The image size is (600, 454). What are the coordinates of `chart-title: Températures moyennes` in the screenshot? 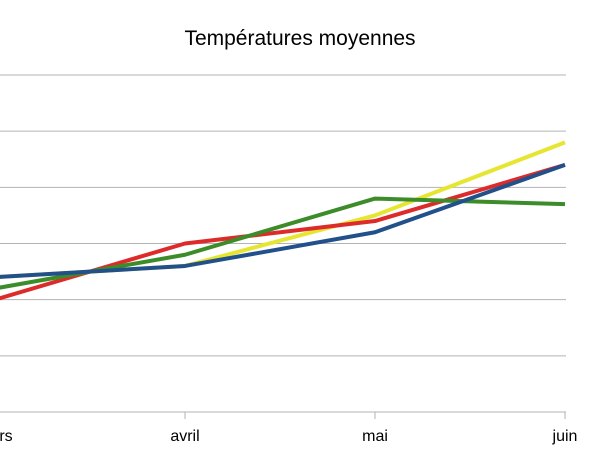 It's located at (299, 38).